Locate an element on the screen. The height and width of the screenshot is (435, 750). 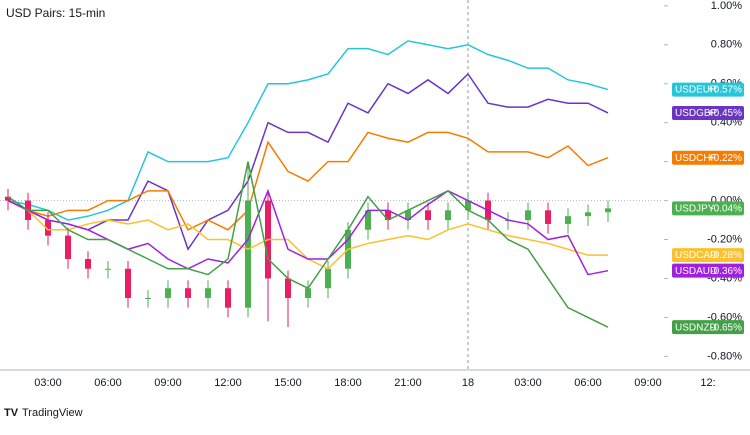
label-name: USDEUR is located at coordinates (696, 90).